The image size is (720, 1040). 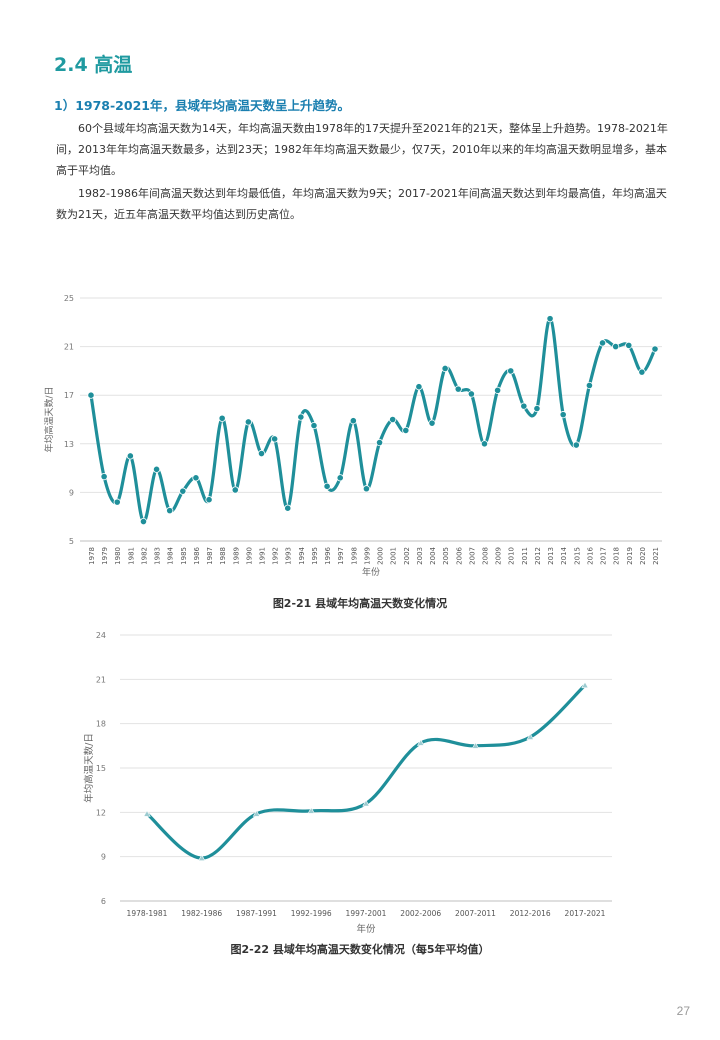 I want to click on chart2-xtick-label: 2007-2011, so click(x=475, y=913).